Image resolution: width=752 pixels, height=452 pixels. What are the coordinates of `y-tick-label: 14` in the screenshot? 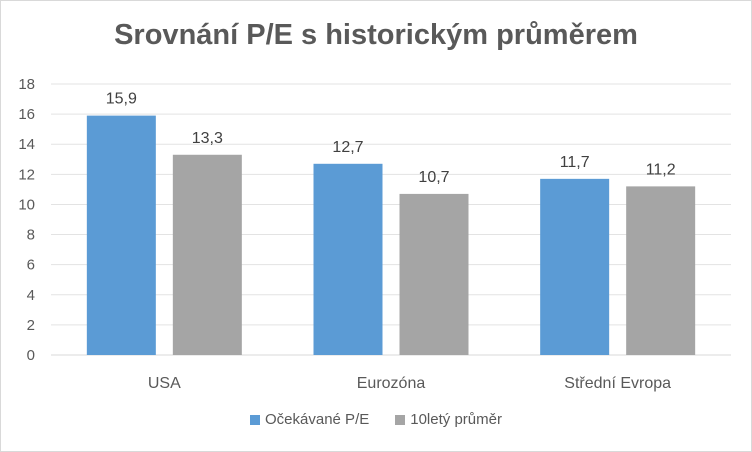 It's located at (26, 144).